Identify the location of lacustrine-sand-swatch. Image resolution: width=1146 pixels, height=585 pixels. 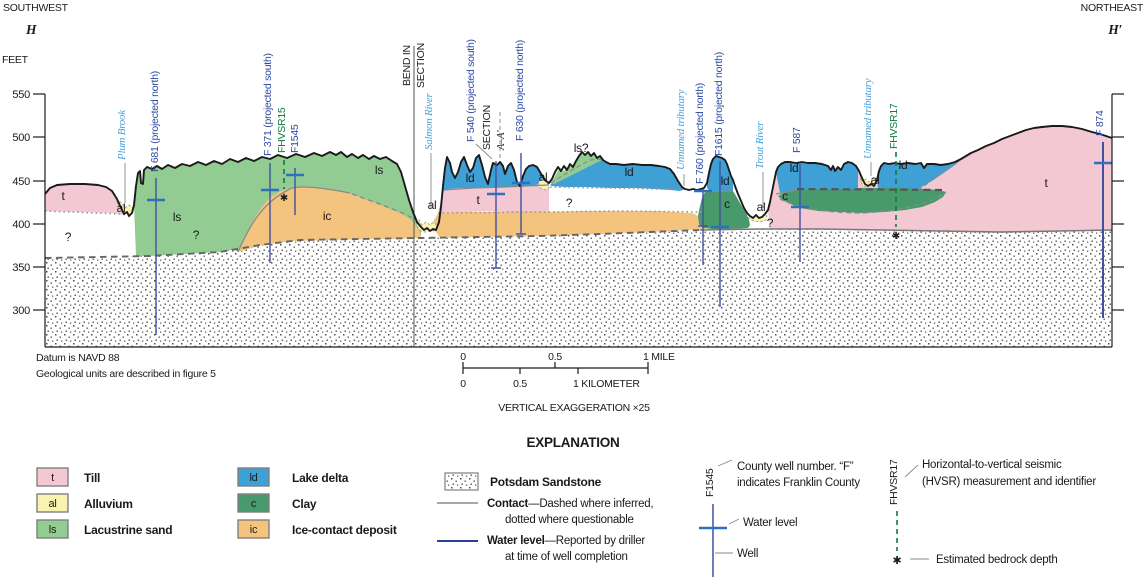
(52, 529).